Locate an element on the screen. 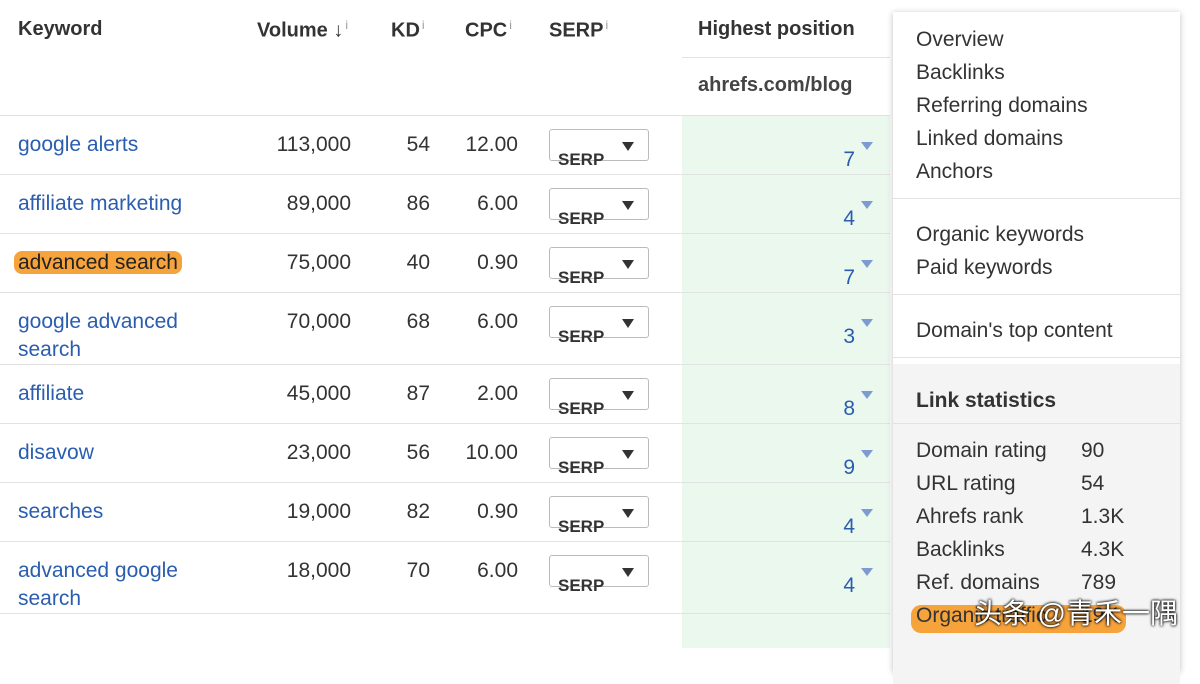 Image resolution: width=1200 pixels, height=684 pixels. kd-cell: 56 is located at coordinates (418, 452).